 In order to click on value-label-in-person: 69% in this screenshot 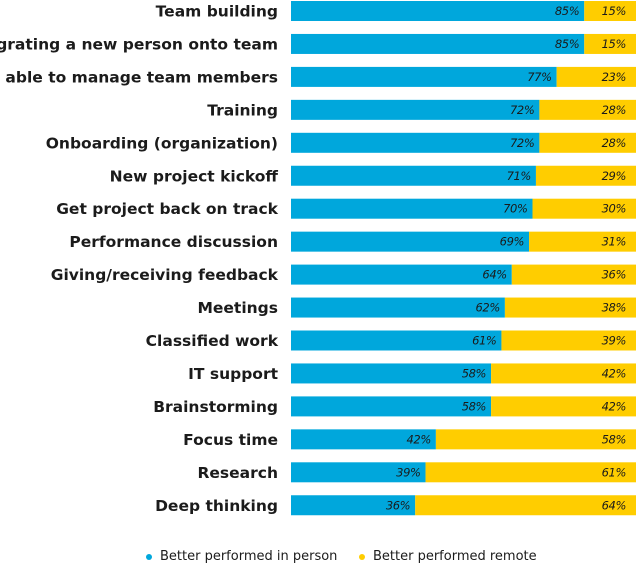, I will do `click(512, 242)`.